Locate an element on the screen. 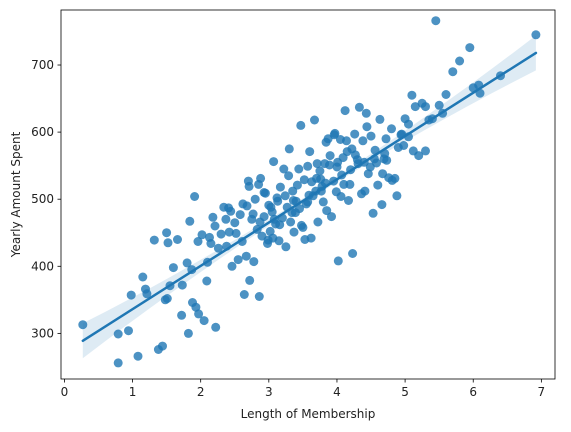 The width and height of the screenshot is (571, 432). x-tick-label: 2 is located at coordinates (201, 392).